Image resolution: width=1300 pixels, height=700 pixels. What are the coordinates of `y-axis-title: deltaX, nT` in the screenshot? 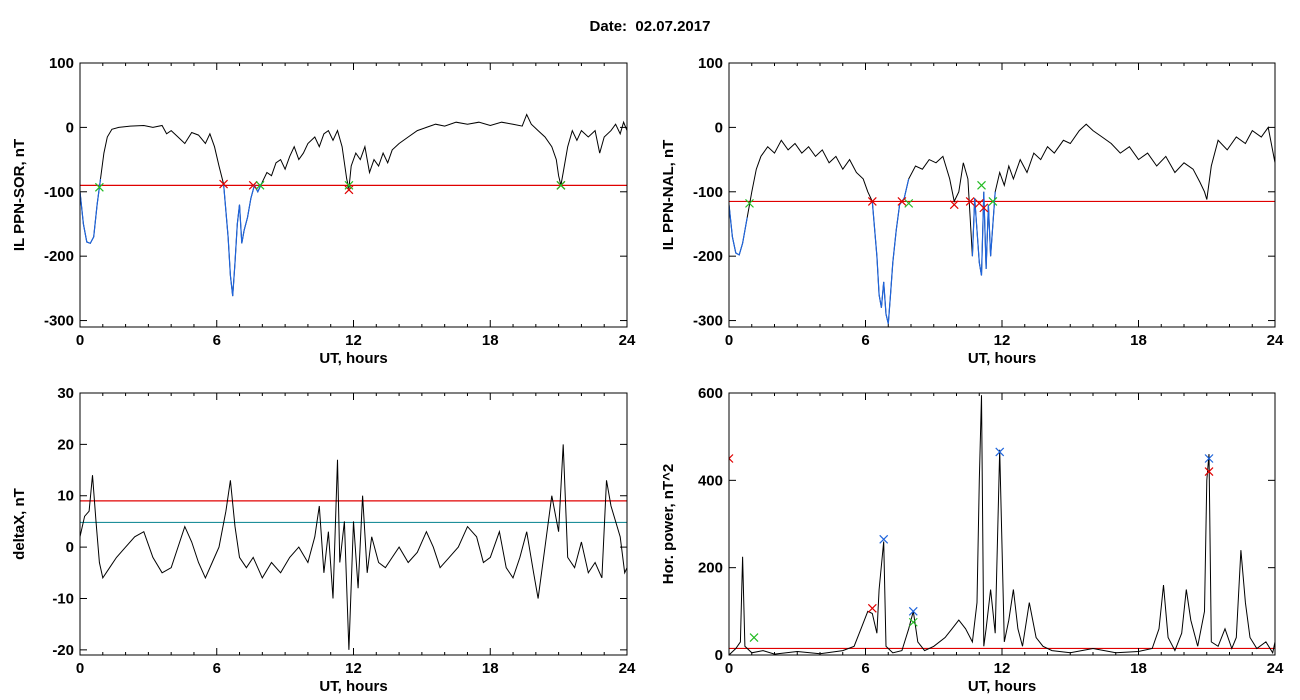 It's located at (19, 524).